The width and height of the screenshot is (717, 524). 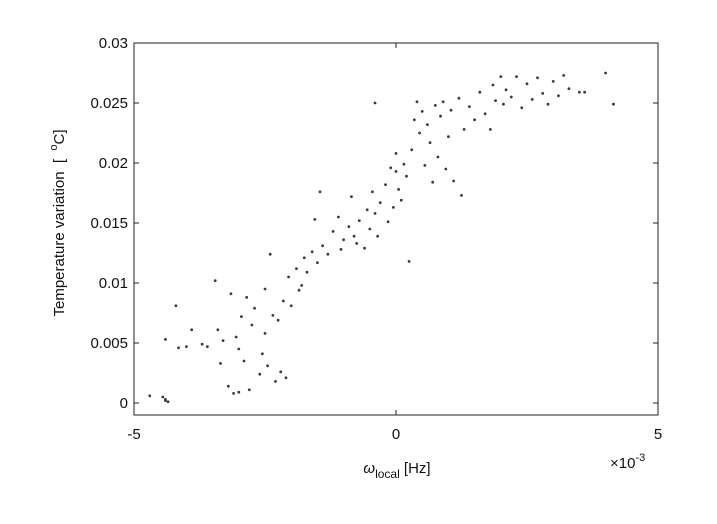 I want to click on x-multiplier: ×10⁻³, so click(x=627, y=462).